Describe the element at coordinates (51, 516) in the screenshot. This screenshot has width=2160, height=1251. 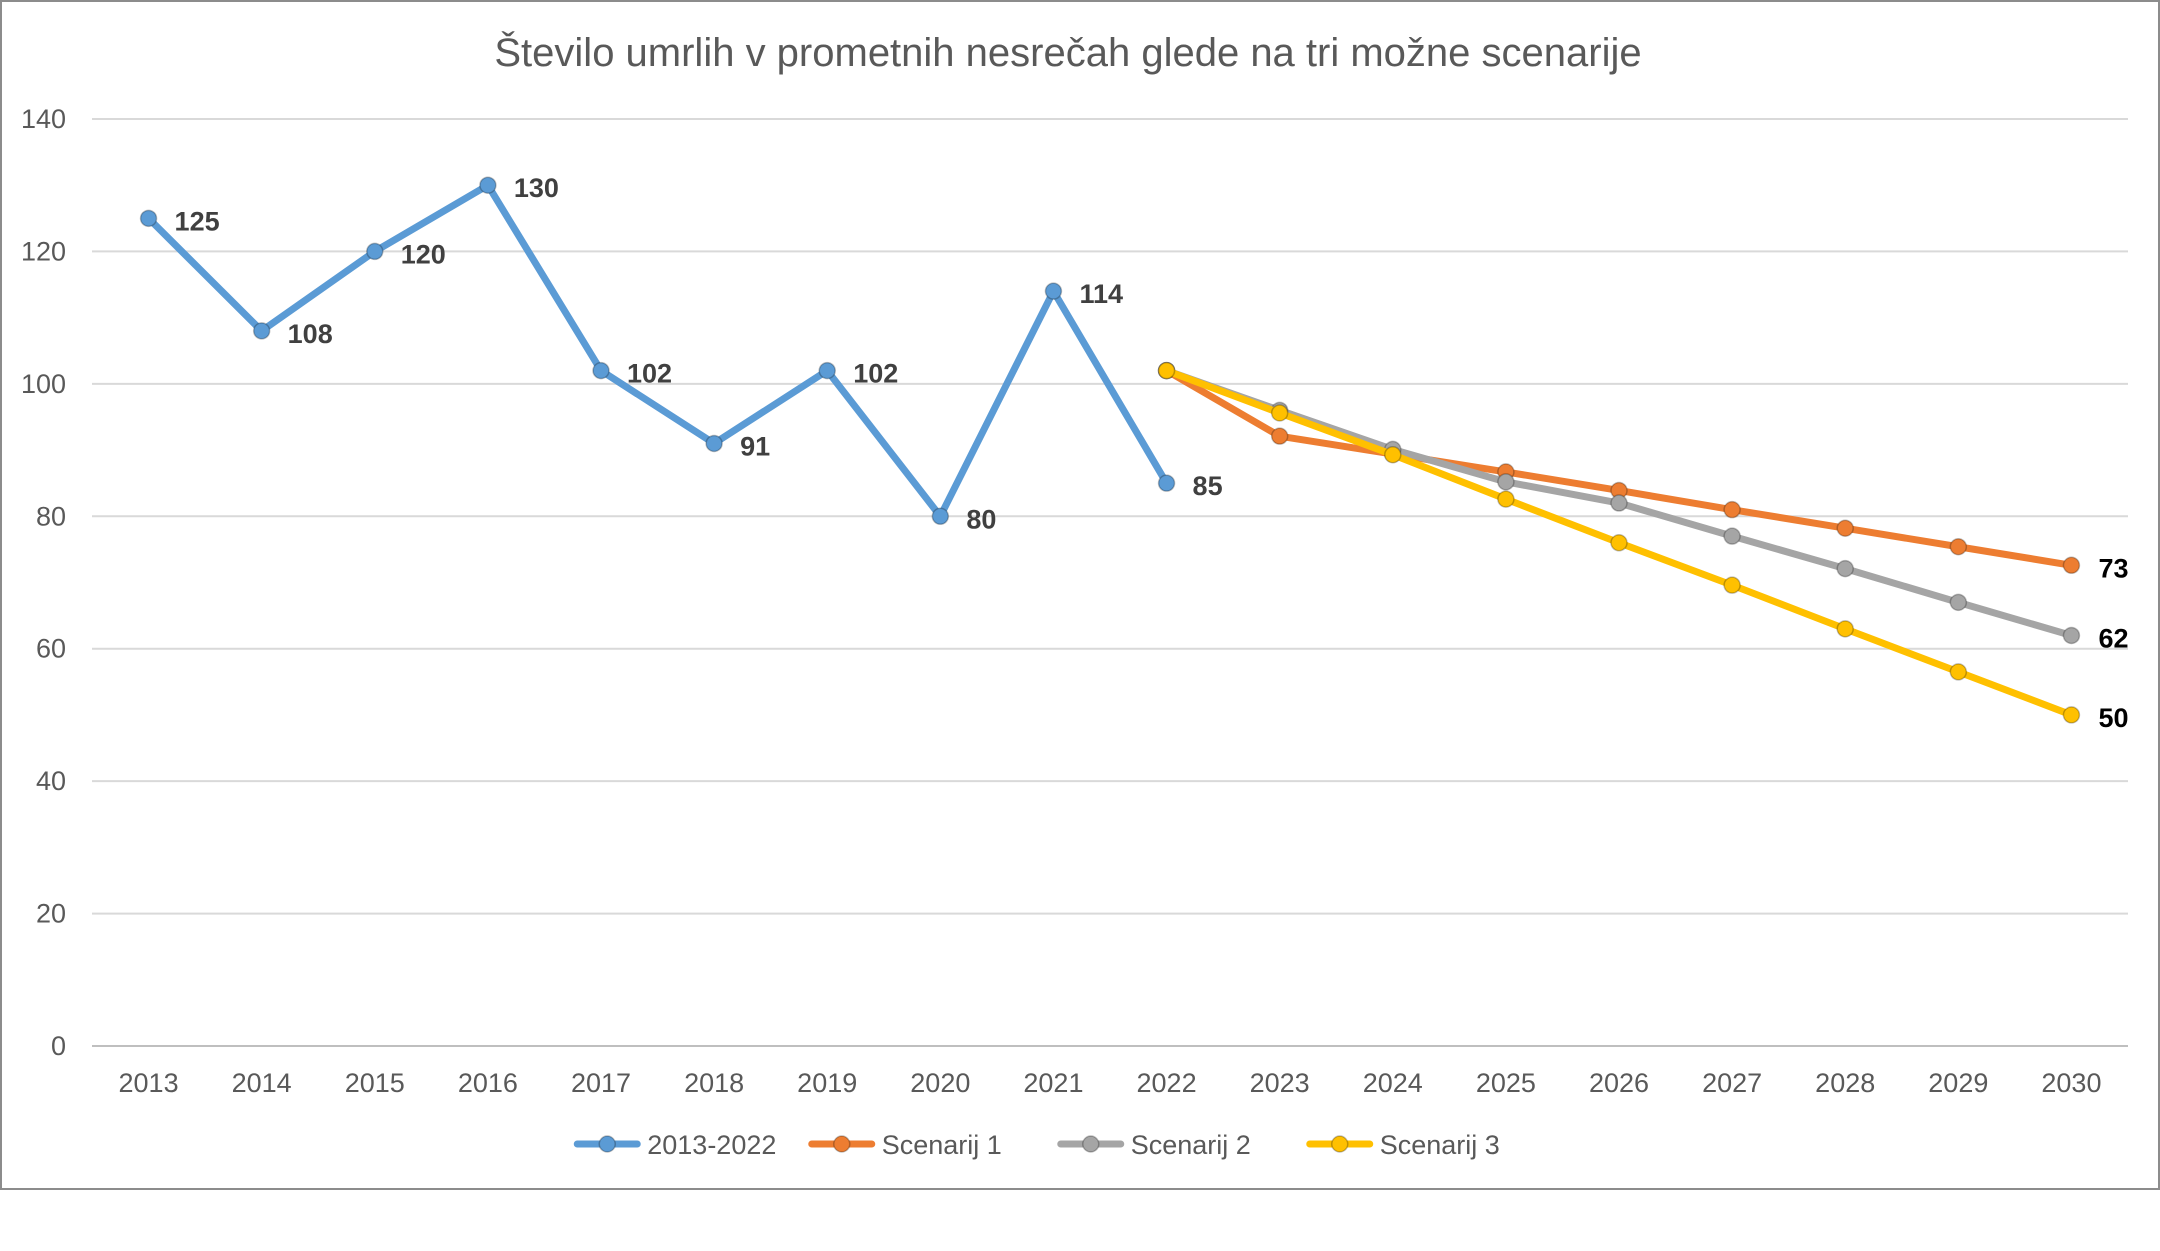
I see `y-tick-label: 80` at that location.